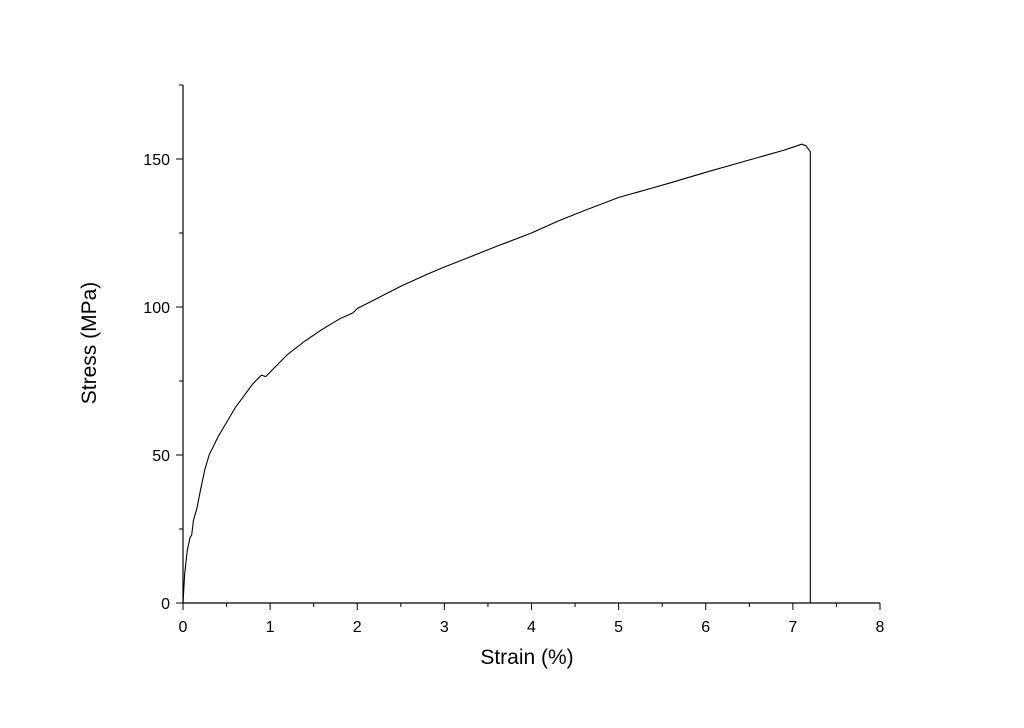 The width and height of the screenshot is (1024, 728). What do you see at coordinates (183, 627) in the screenshot?
I see `x-tick-label: 0` at bounding box center [183, 627].